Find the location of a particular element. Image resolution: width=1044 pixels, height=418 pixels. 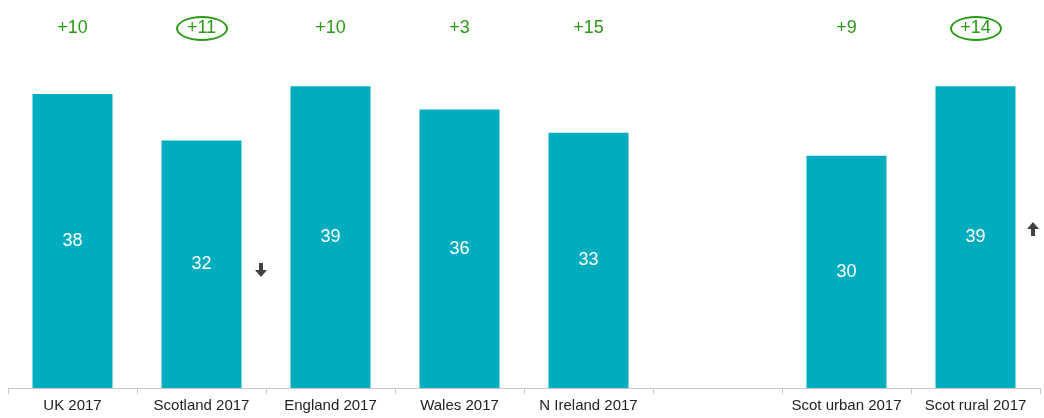

data-label: 32 is located at coordinates (201, 263).